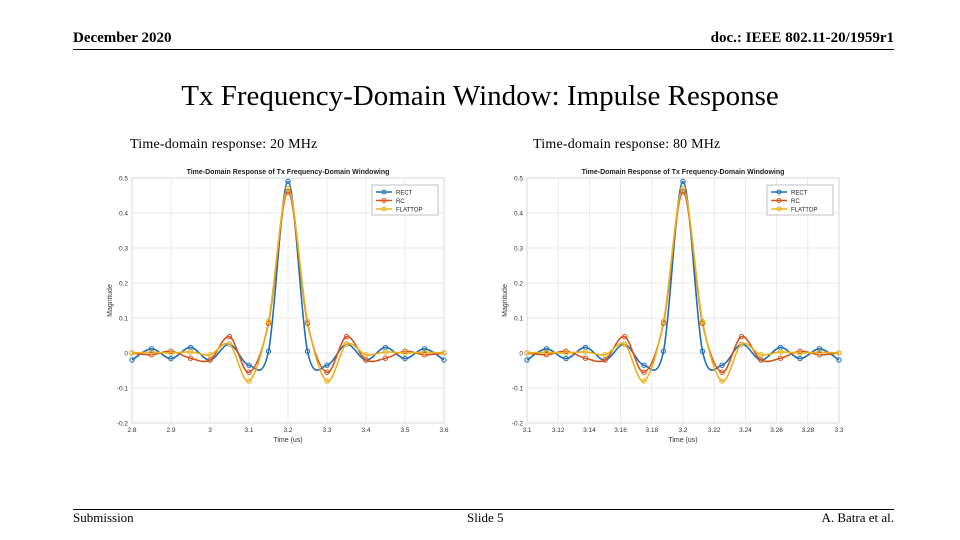 This screenshot has height=540, width=960. I want to click on y-tick-label: 0.5, so click(518, 179).